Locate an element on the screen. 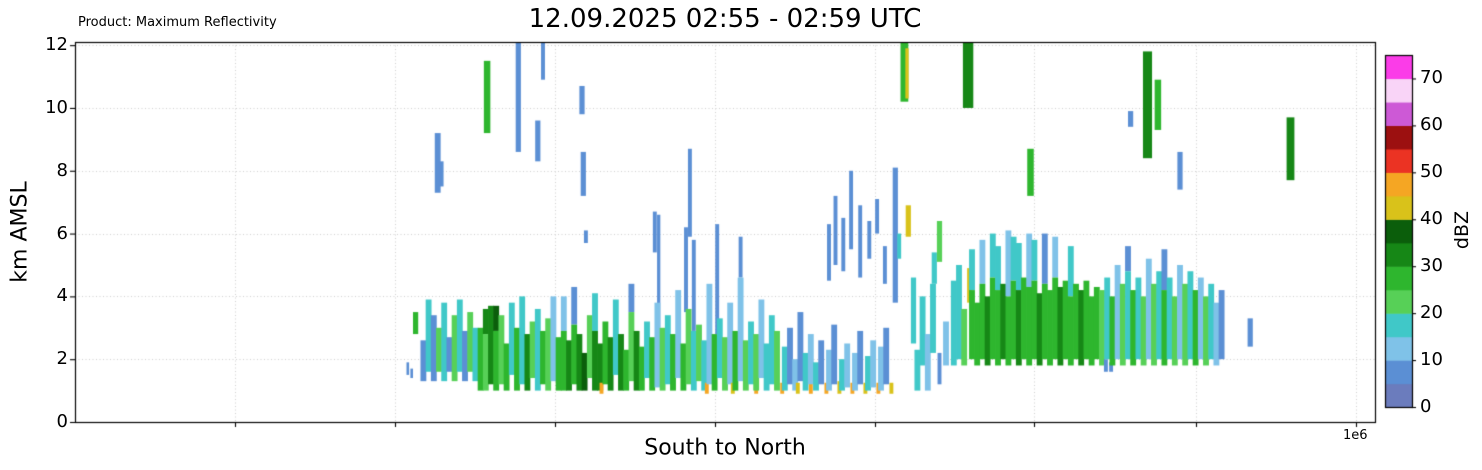  colorbar-tick-label: 60 is located at coordinates (1431, 125).